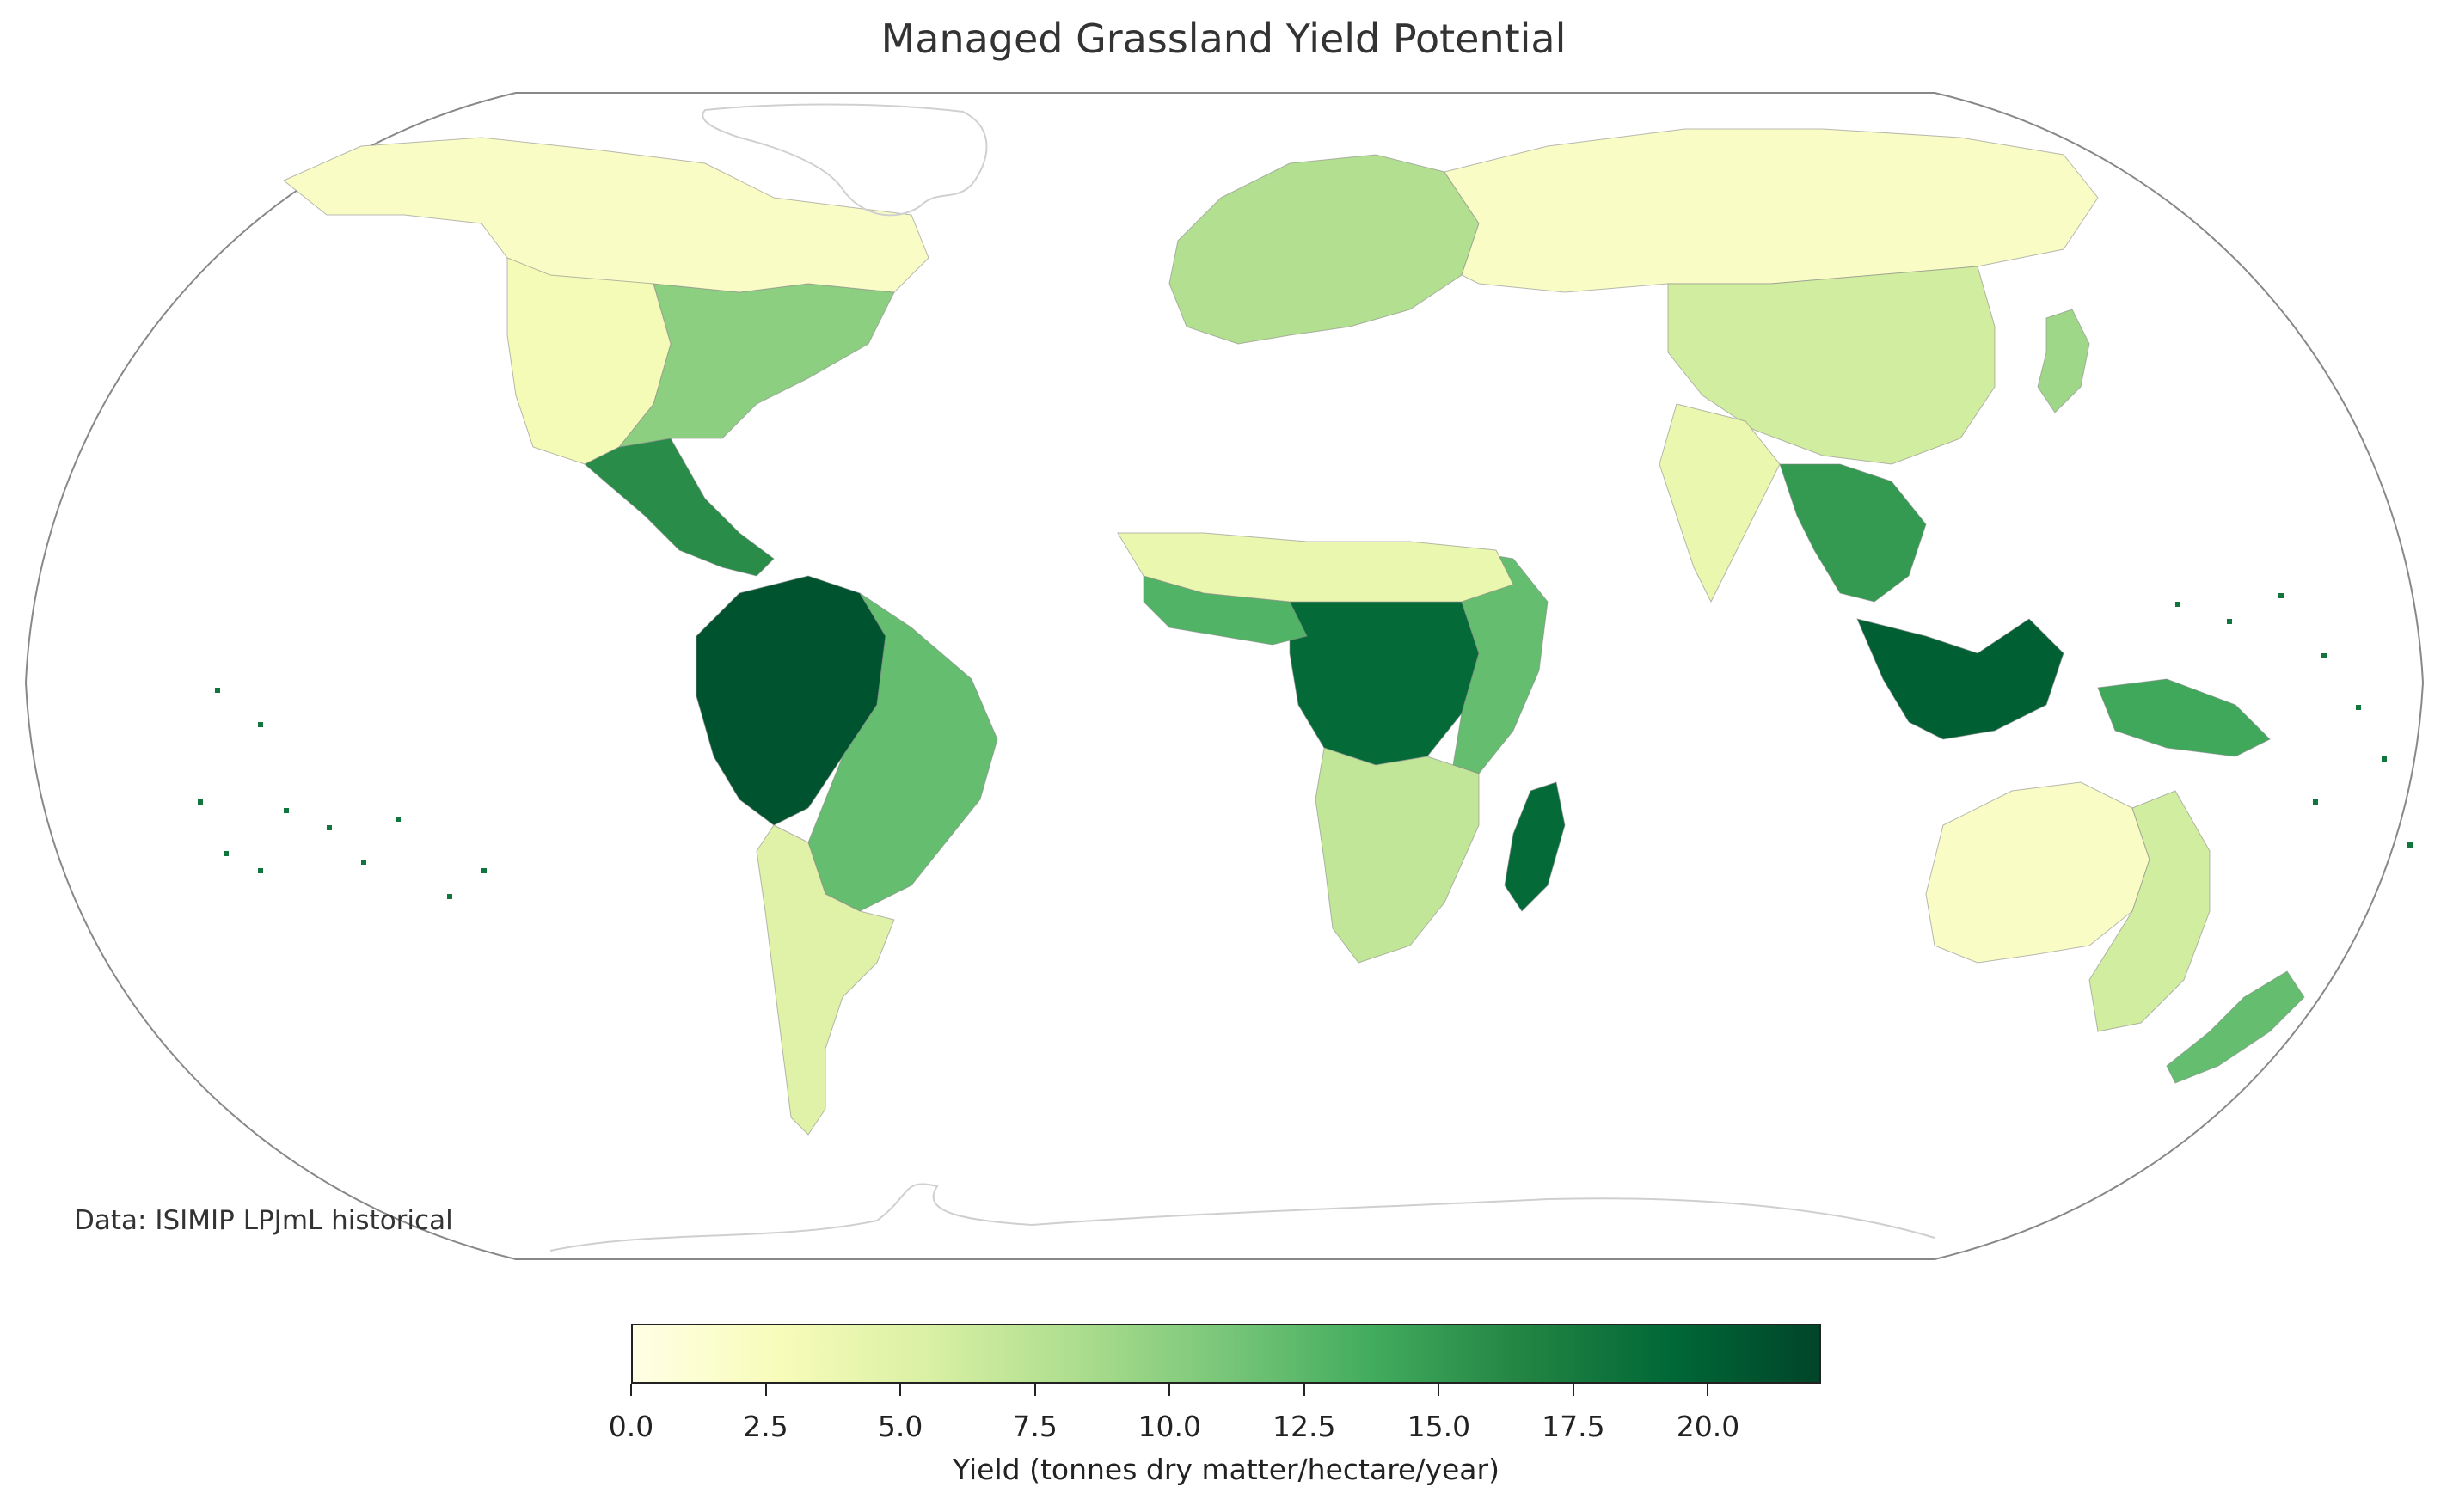 Image resolution: width=2447 pixels, height=1512 pixels. Describe the element at coordinates (1223, 38) in the screenshot. I see `map-title: Managed Grassland Yield Potential` at that location.